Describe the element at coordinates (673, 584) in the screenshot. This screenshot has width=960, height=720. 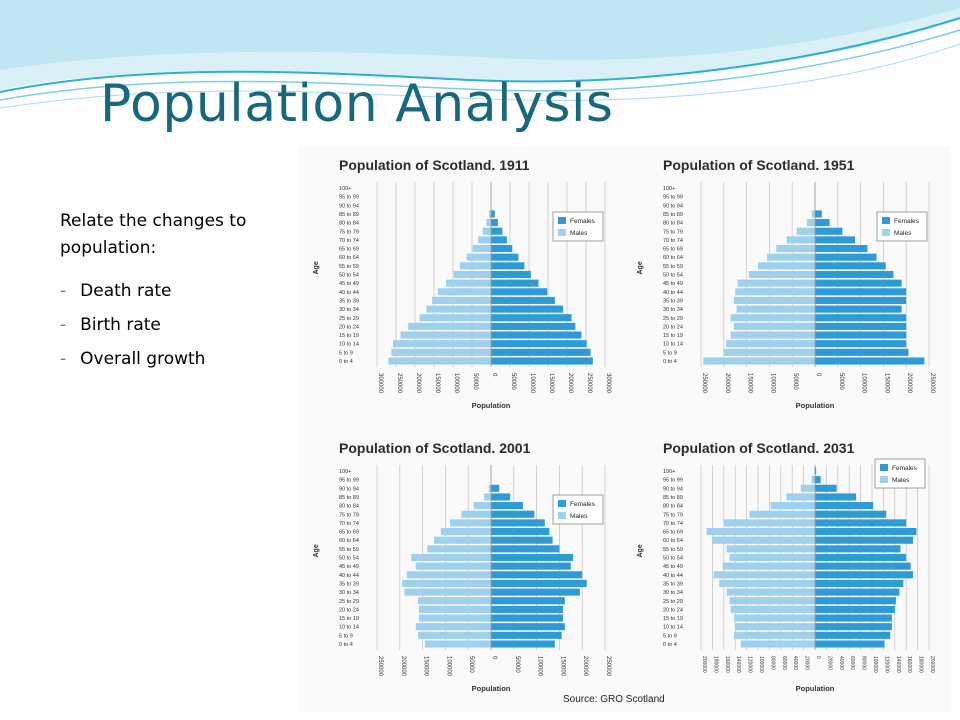
I see `age-tick-label: 35 to 39` at that location.